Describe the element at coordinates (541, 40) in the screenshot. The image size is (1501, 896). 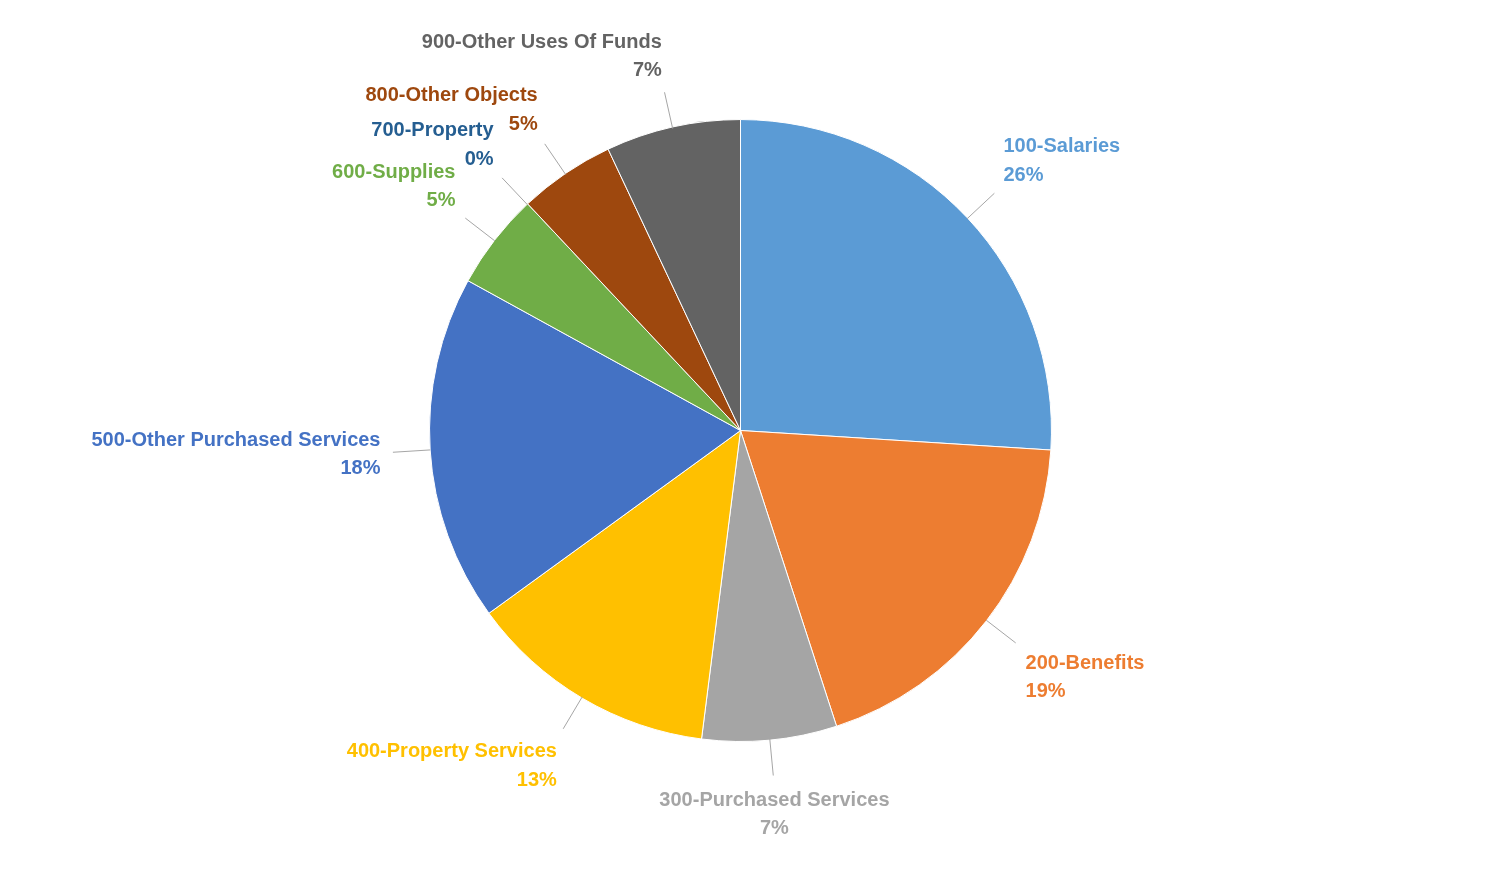
I see `slice-label: 900-Other Uses Of Funds` at that location.